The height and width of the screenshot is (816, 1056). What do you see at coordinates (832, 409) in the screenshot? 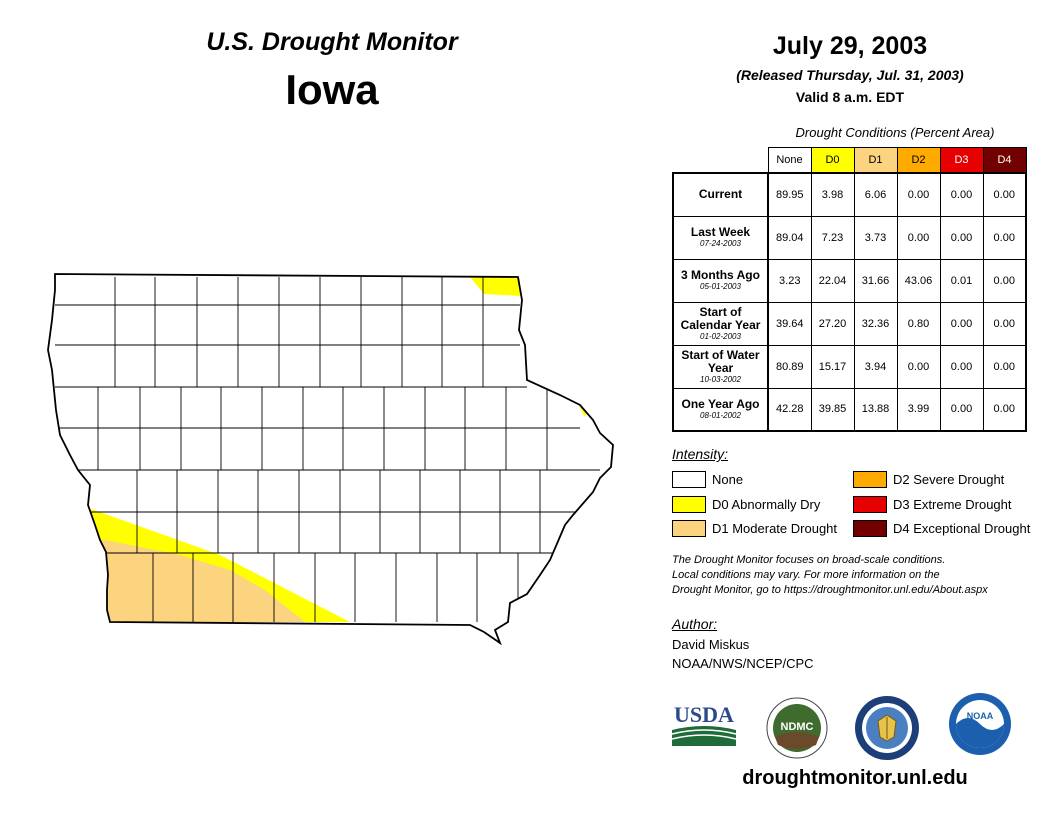
I see `table-cell: 39.85` at bounding box center [832, 409].